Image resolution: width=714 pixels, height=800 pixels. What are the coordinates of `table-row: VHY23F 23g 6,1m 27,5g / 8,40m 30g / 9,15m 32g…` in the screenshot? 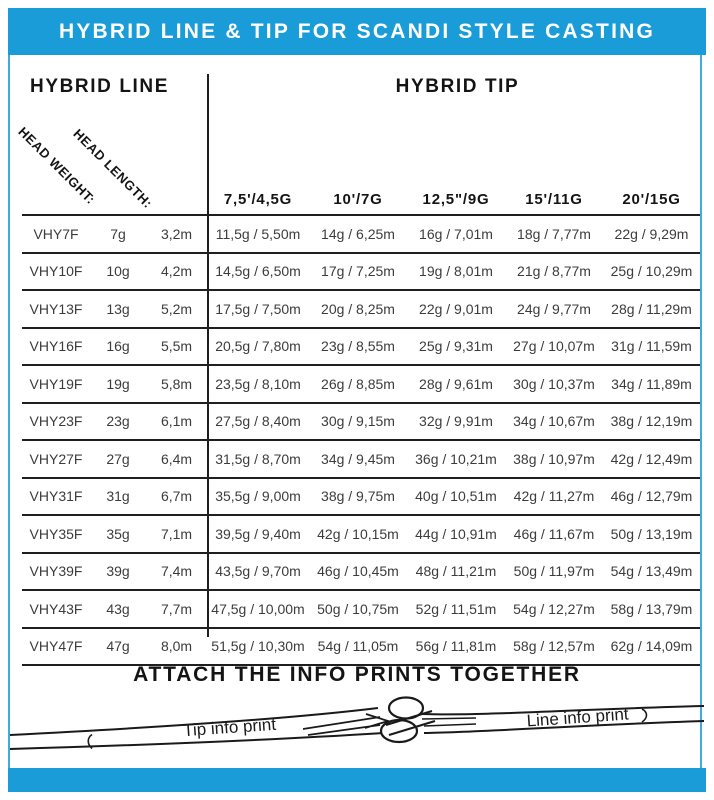 It's located at (361, 421).